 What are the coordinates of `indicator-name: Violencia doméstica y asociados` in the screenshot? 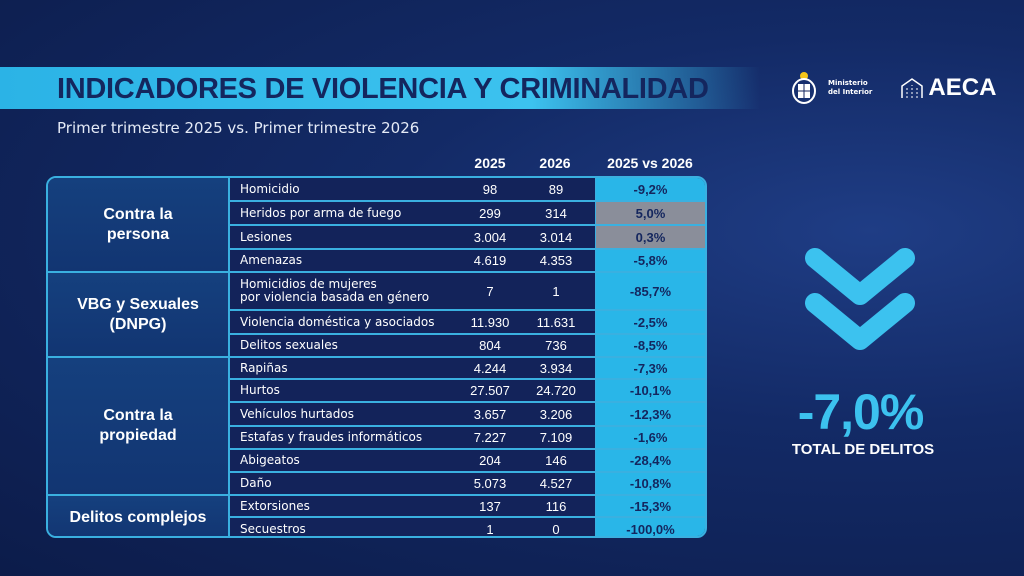 It's located at (337, 321).